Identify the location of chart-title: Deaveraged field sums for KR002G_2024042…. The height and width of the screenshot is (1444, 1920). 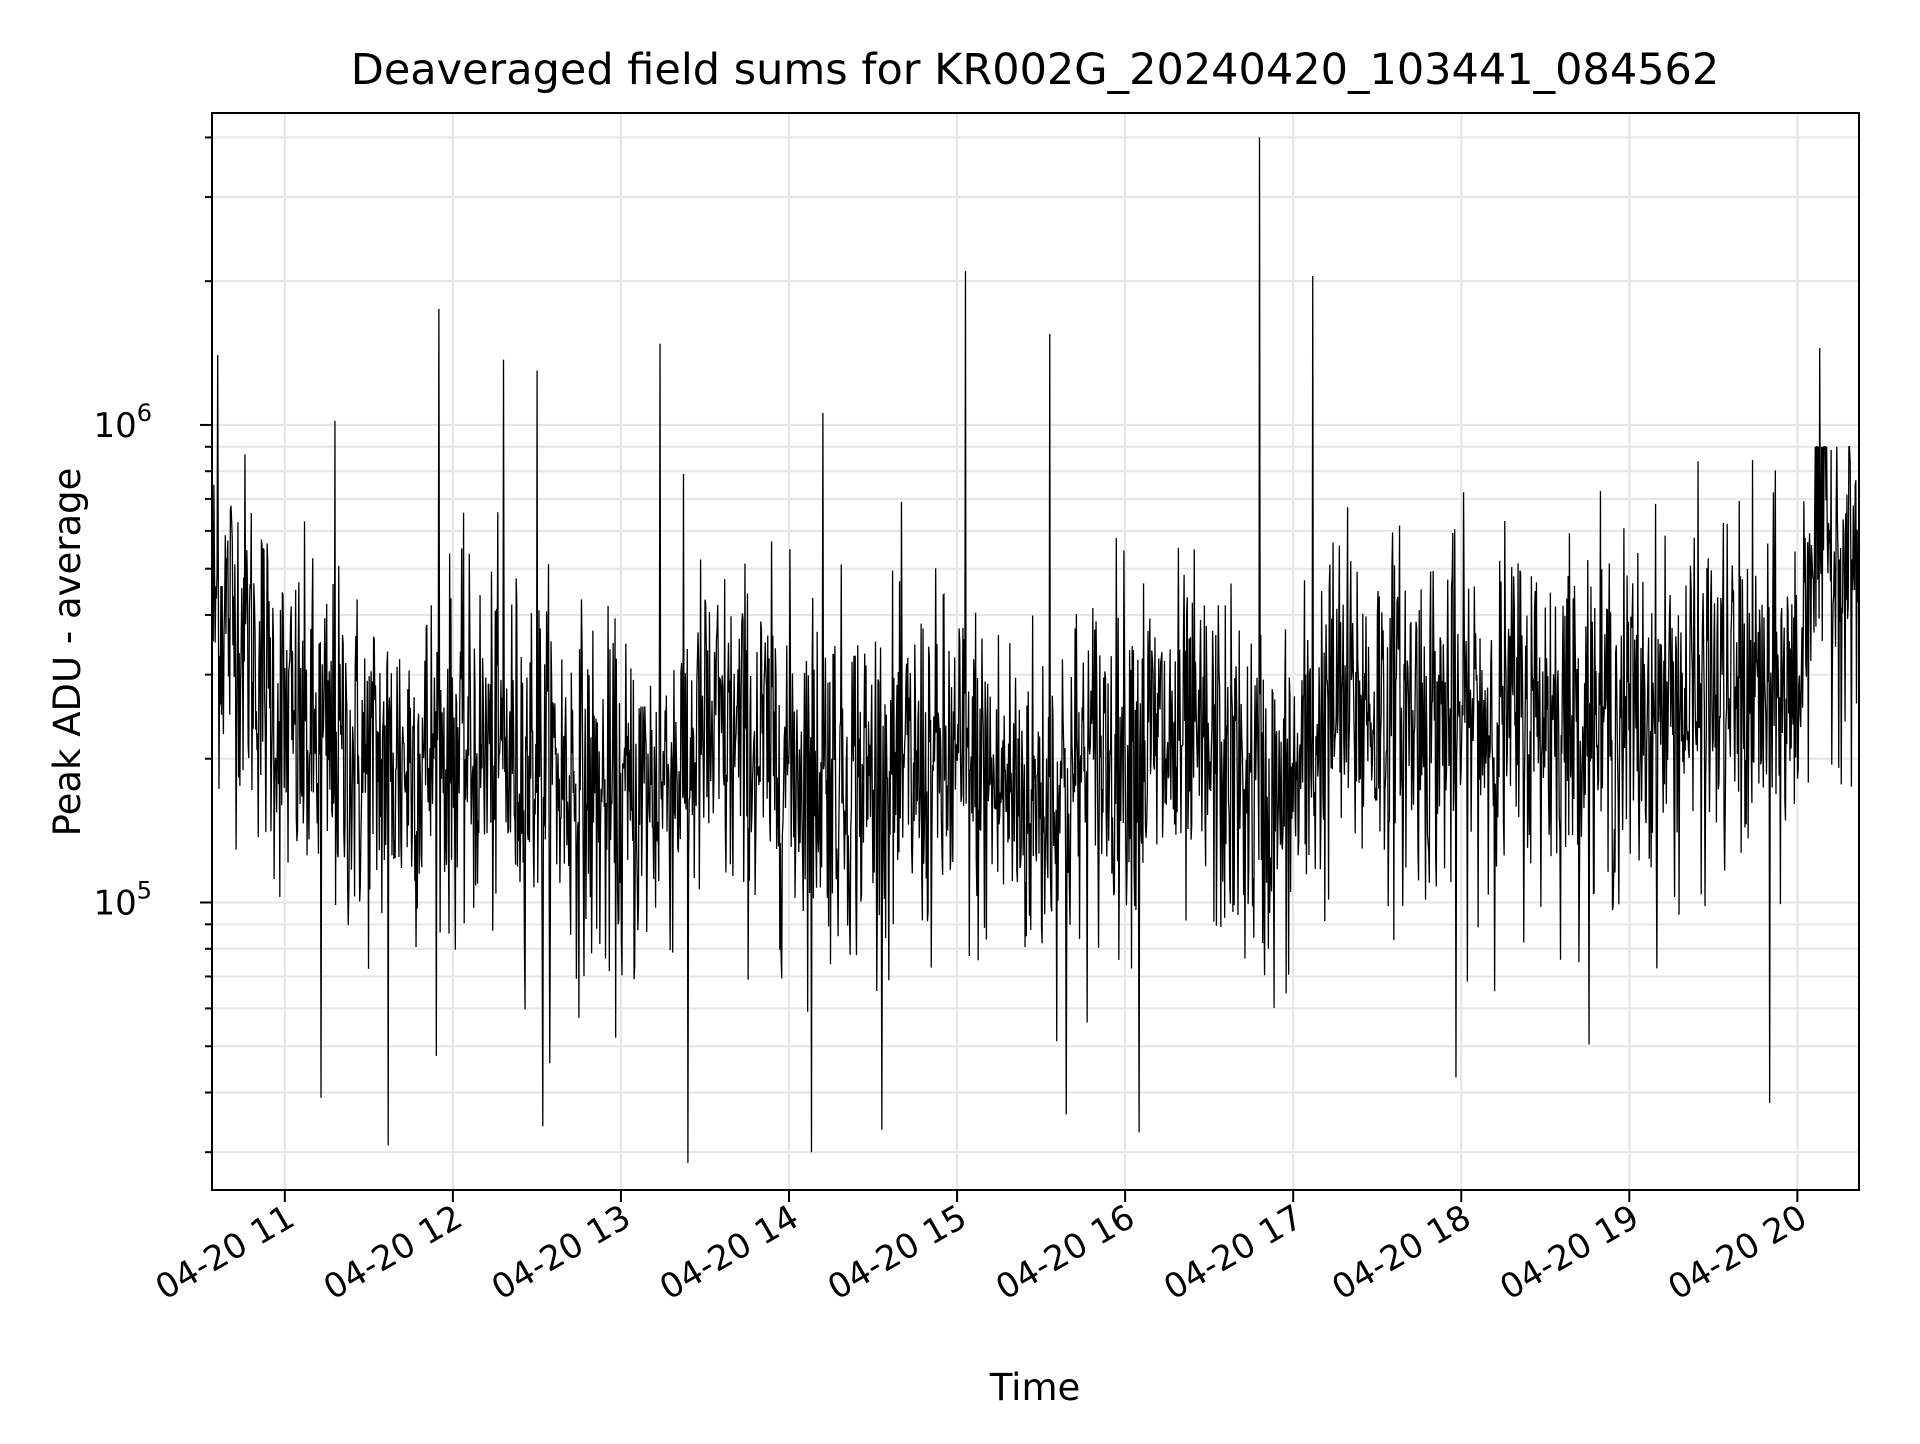
(1035, 70).